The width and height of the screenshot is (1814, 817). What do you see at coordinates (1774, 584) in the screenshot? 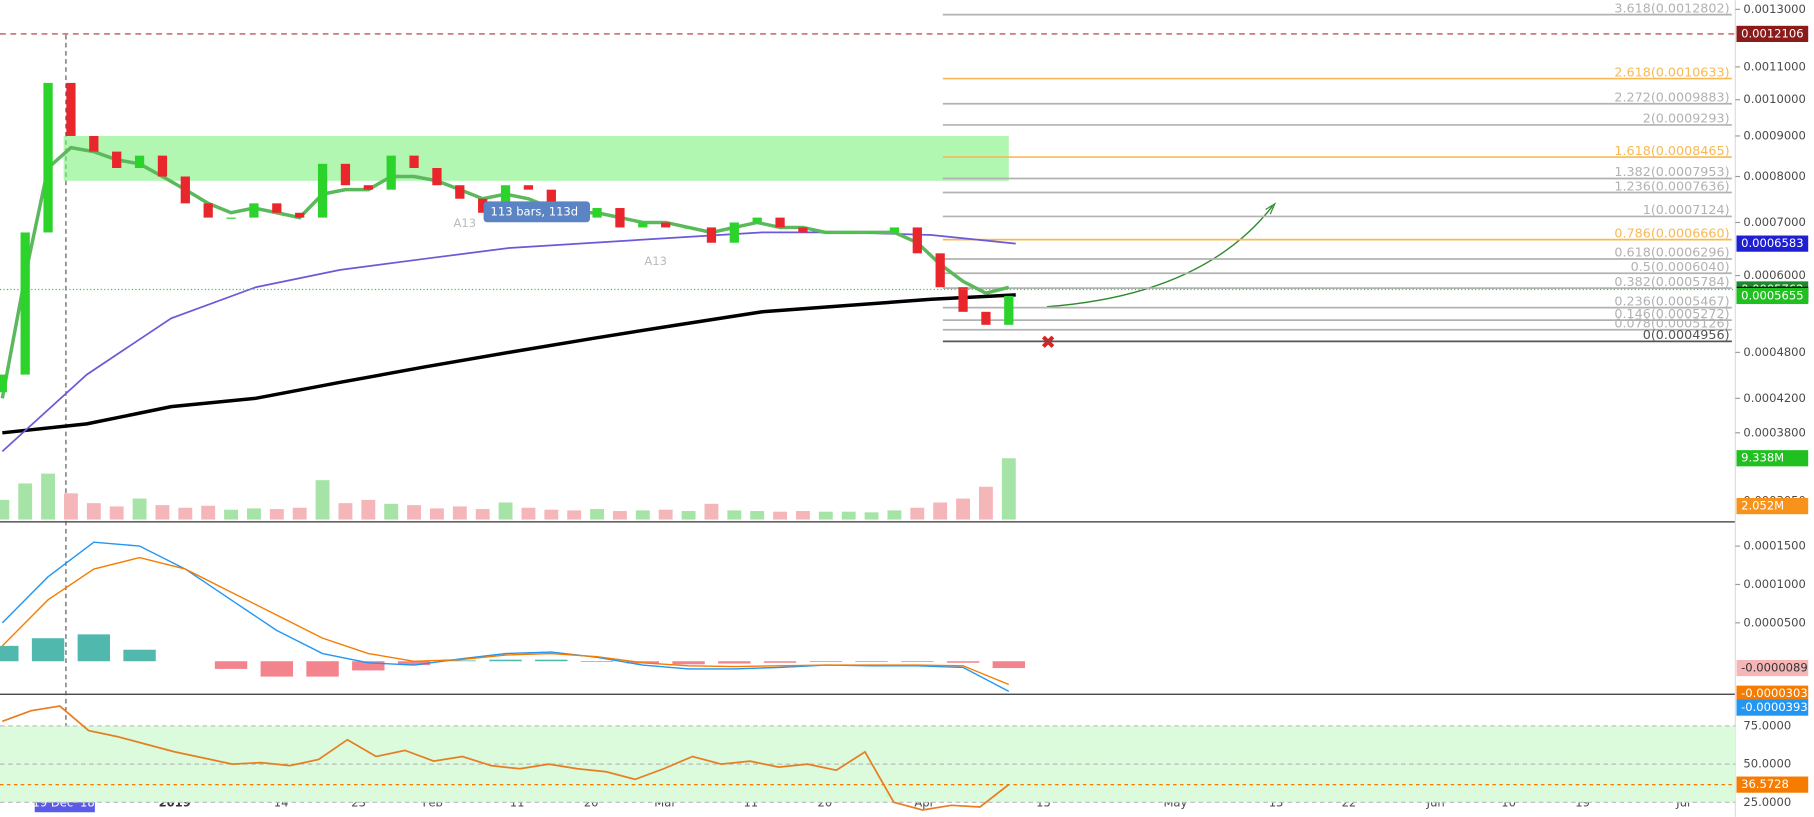
I see `y-tick-label: 0.0001000` at bounding box center [1774, 584].